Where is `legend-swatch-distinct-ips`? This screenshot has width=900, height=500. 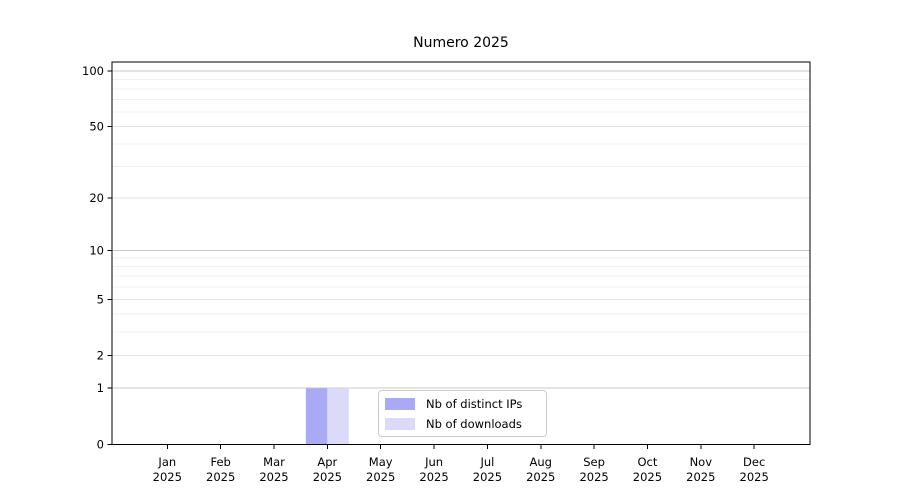
legend-swatch-distinct-ips is located at coordinates (400, 403).